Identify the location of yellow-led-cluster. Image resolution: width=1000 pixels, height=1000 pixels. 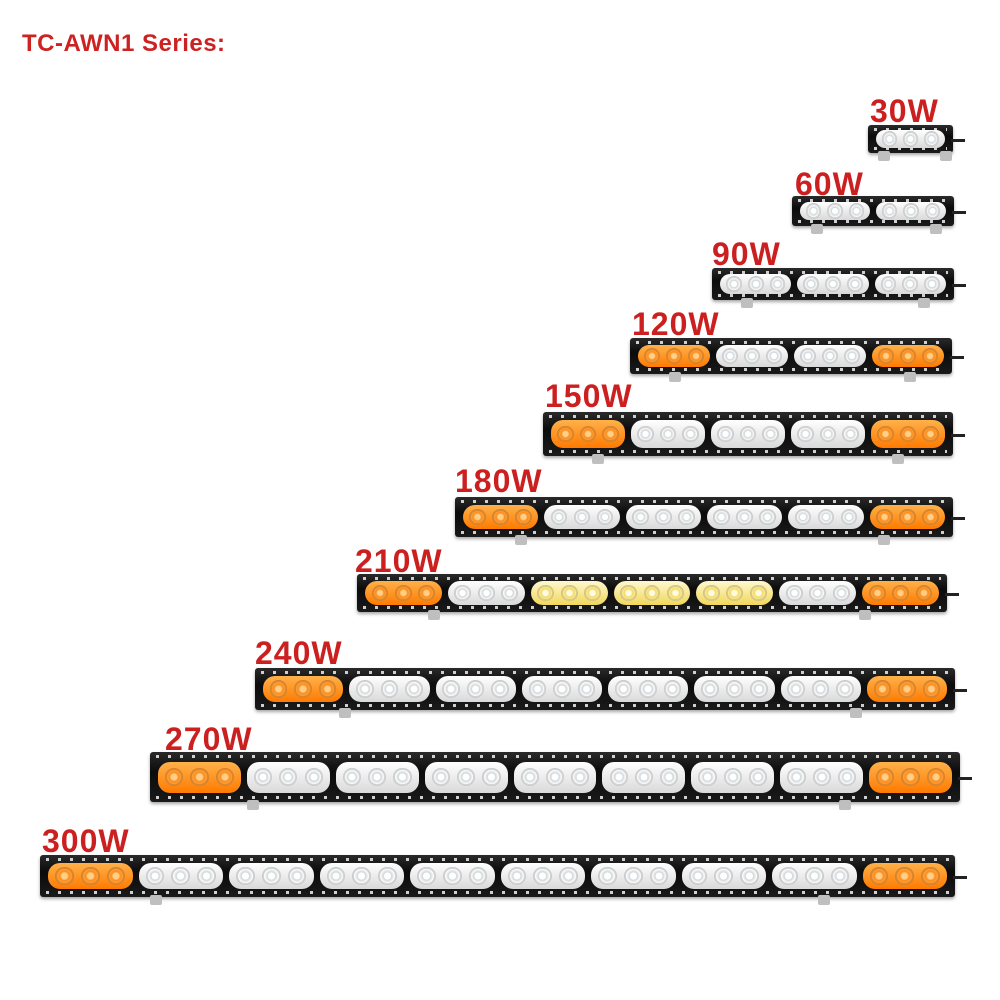
(569, 593).